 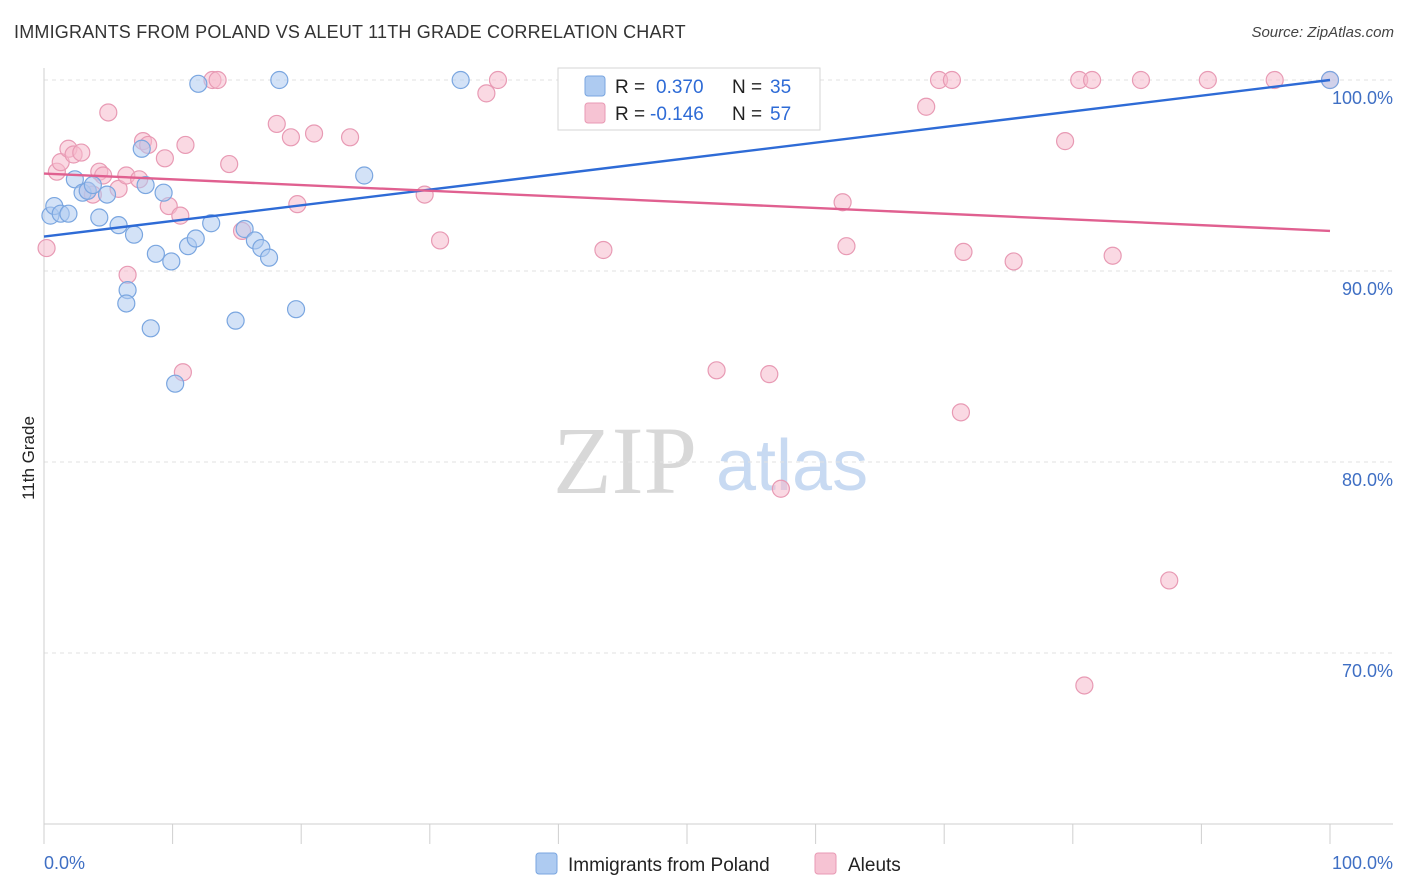 What do you see at coordinates (1362, 863) in the screenshot?
I see `x-tick-label-100: 100.0%` at bounding box center [1362, 863].